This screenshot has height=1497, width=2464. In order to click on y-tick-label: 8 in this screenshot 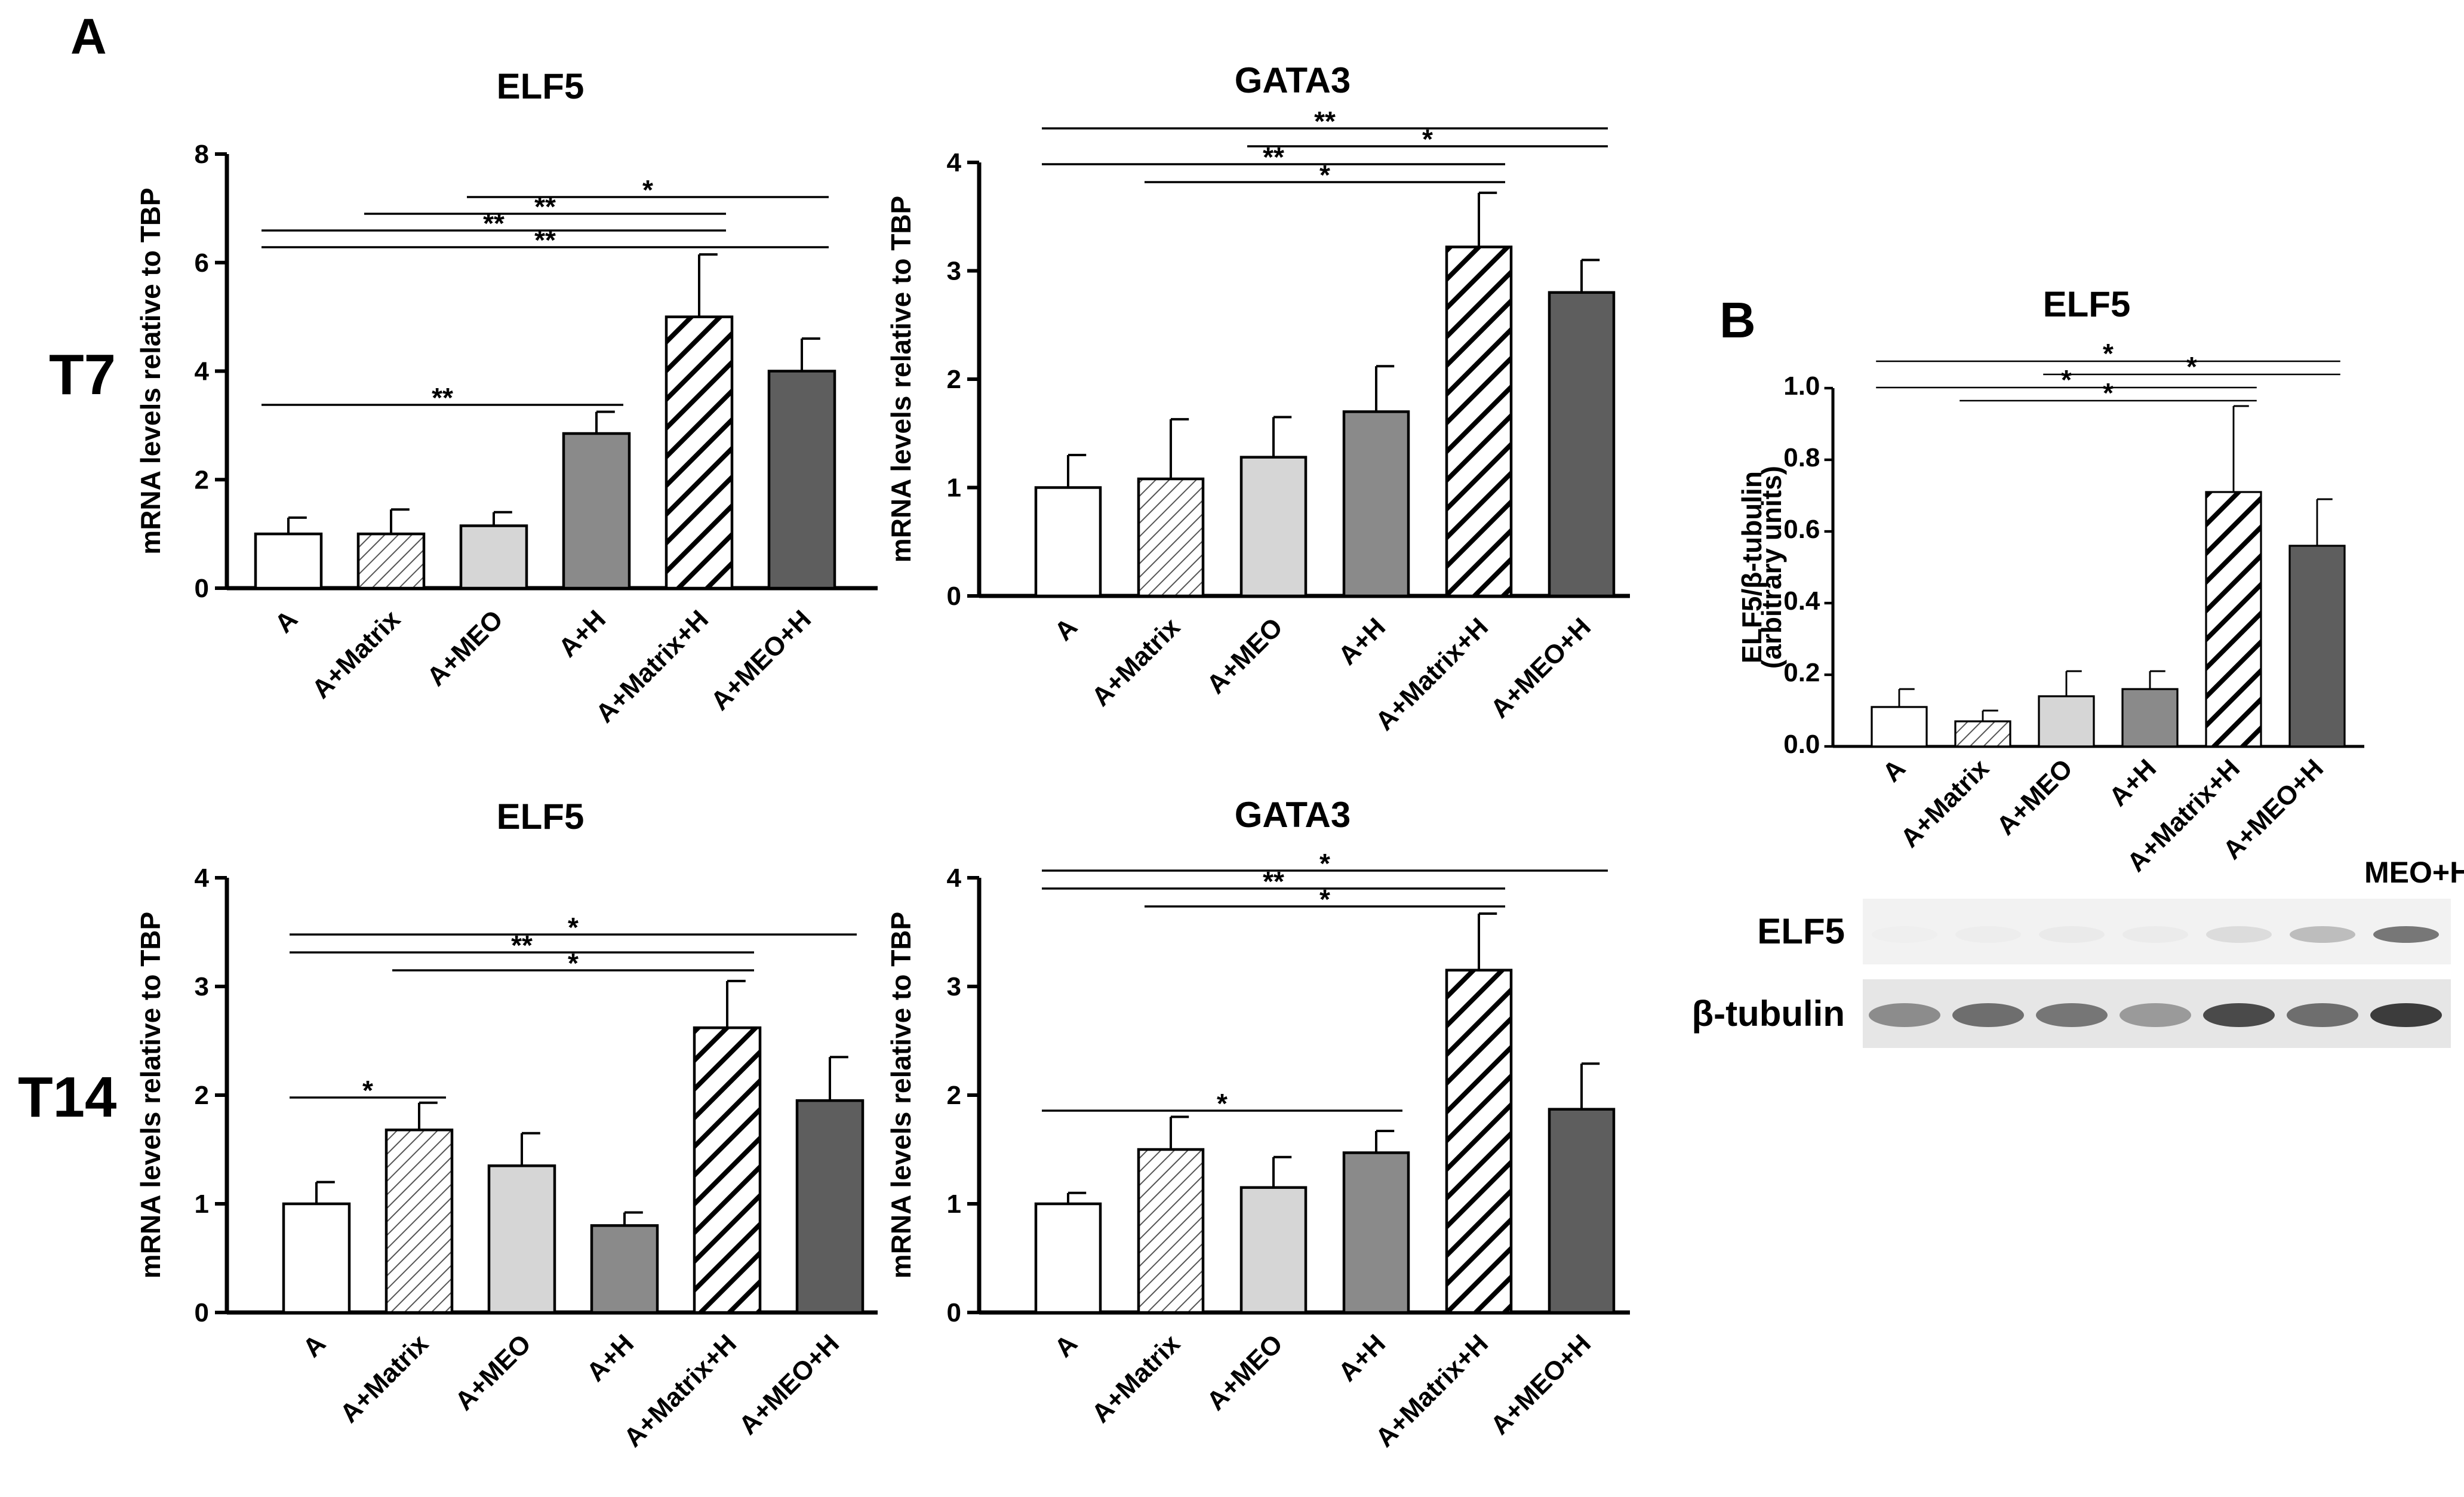, I will do `click(202, 154)`.